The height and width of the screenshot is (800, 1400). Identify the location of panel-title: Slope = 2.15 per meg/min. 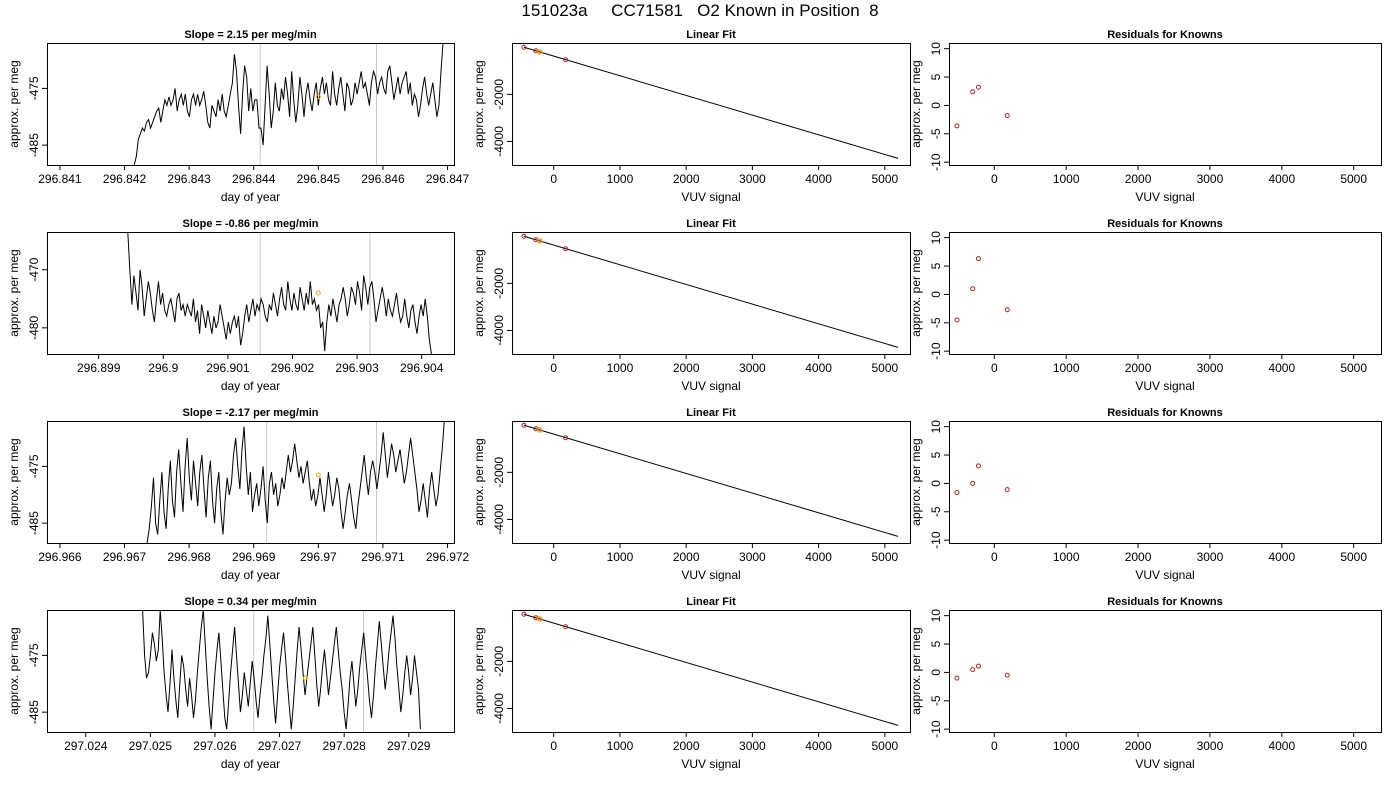
(250, 35).